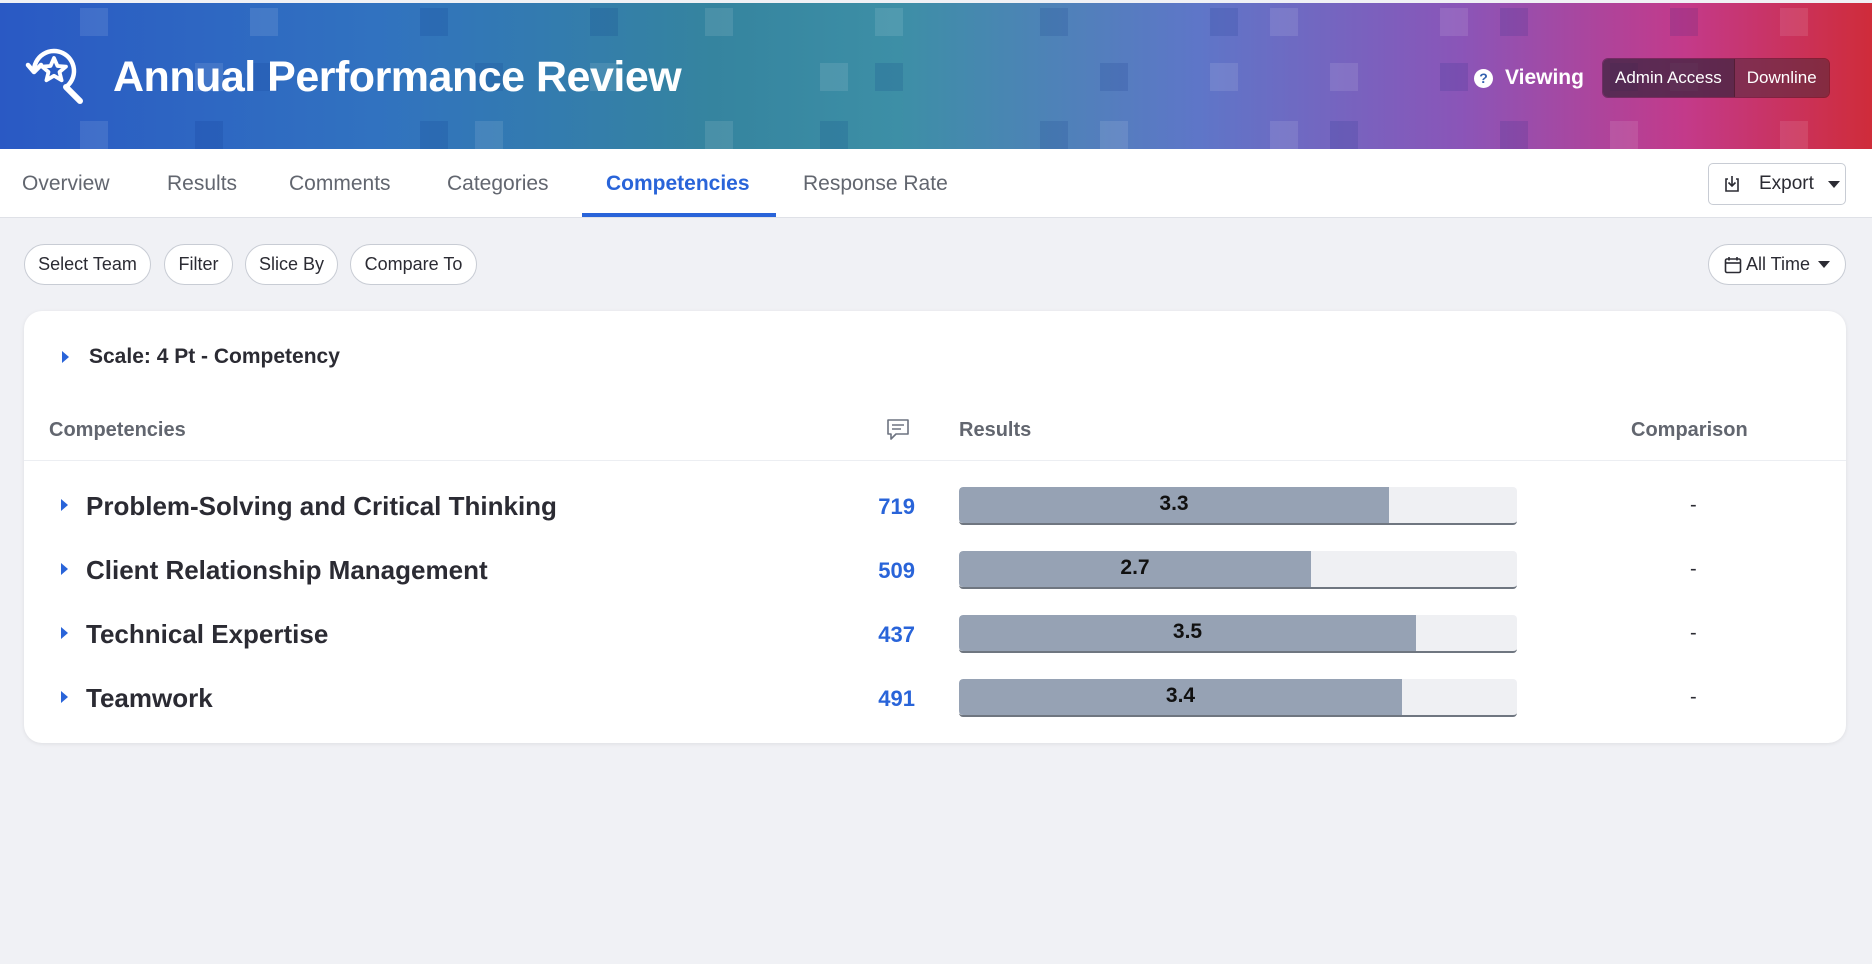 The image size is (1872, 964). I want to click on header-divider, so click(935, 460).